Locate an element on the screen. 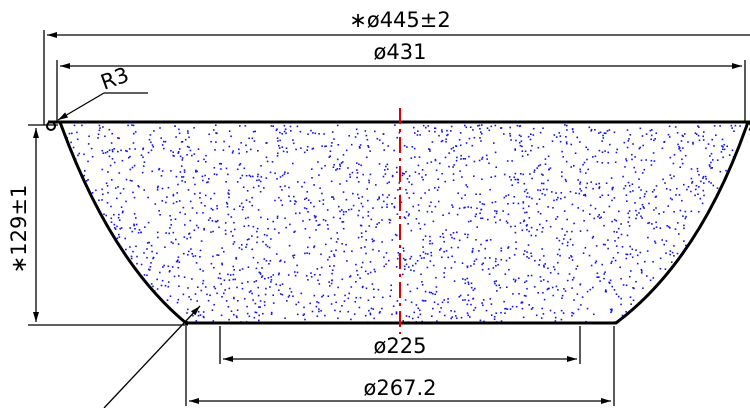  dim-label-inner-bottom-diameter: ø225 is located at coordinates (400, 346).